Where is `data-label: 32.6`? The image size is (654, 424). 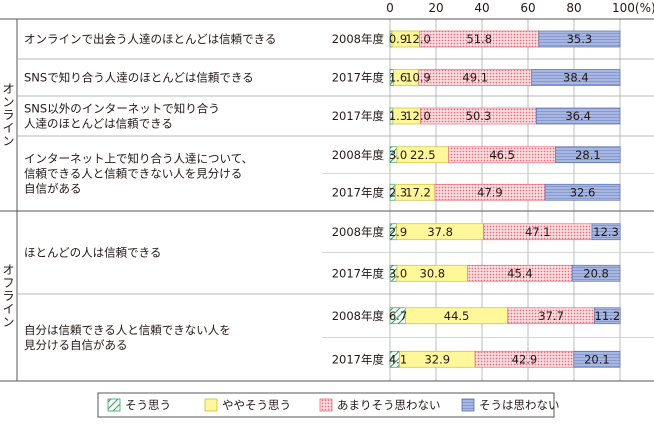 data-label: 32.6 is located at coordinates (583, 192).